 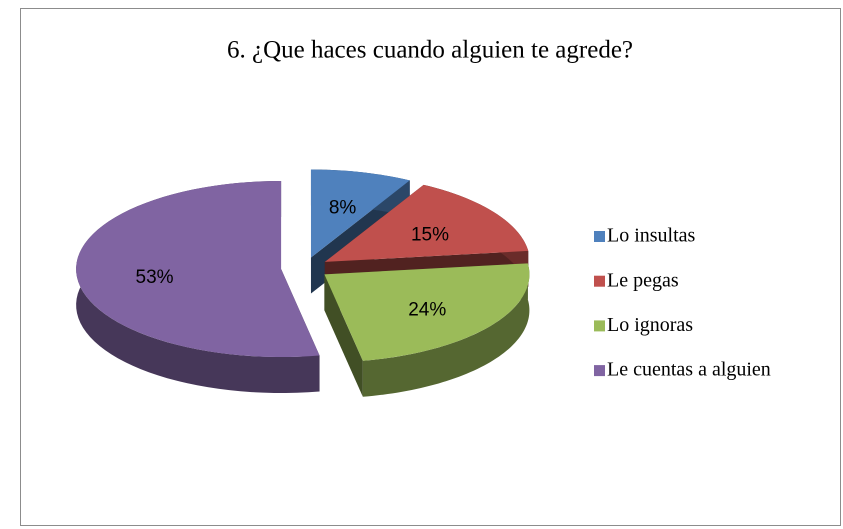 What do you see at coordinates (430, 234) in the screenshot?
I see `data-label: 15%` at bounding box center [430, 234].